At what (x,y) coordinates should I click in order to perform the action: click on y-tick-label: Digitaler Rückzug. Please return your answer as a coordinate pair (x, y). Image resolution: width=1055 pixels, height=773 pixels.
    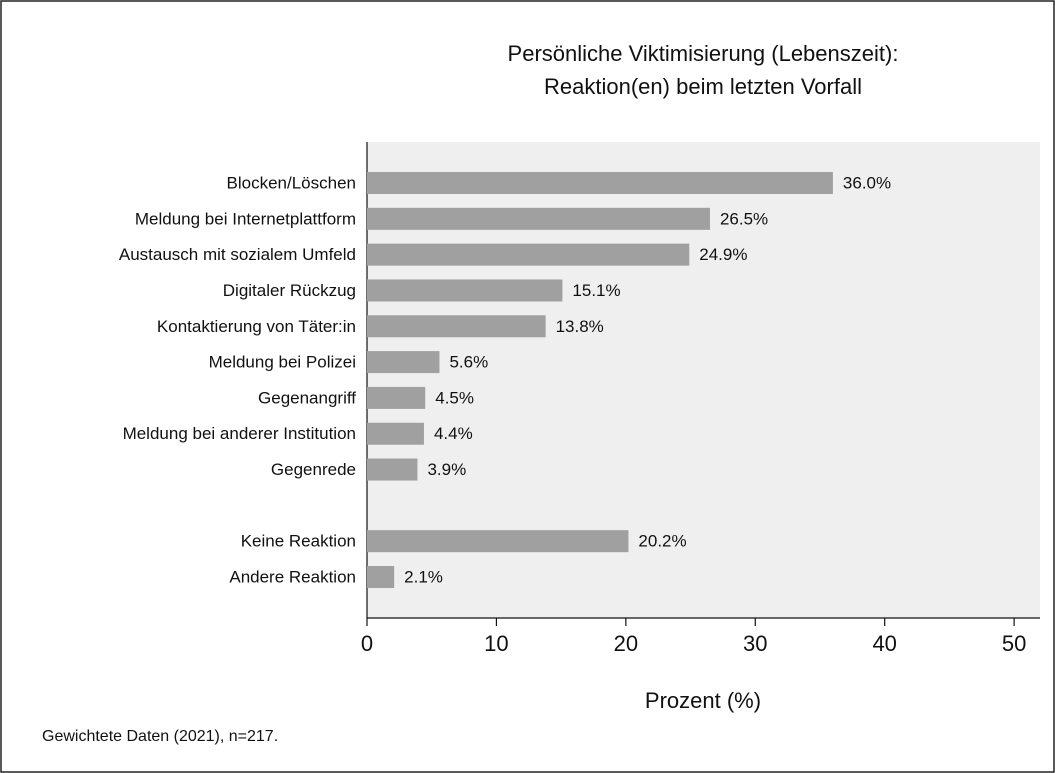
    Looking at the image, I should click on (289, 290).